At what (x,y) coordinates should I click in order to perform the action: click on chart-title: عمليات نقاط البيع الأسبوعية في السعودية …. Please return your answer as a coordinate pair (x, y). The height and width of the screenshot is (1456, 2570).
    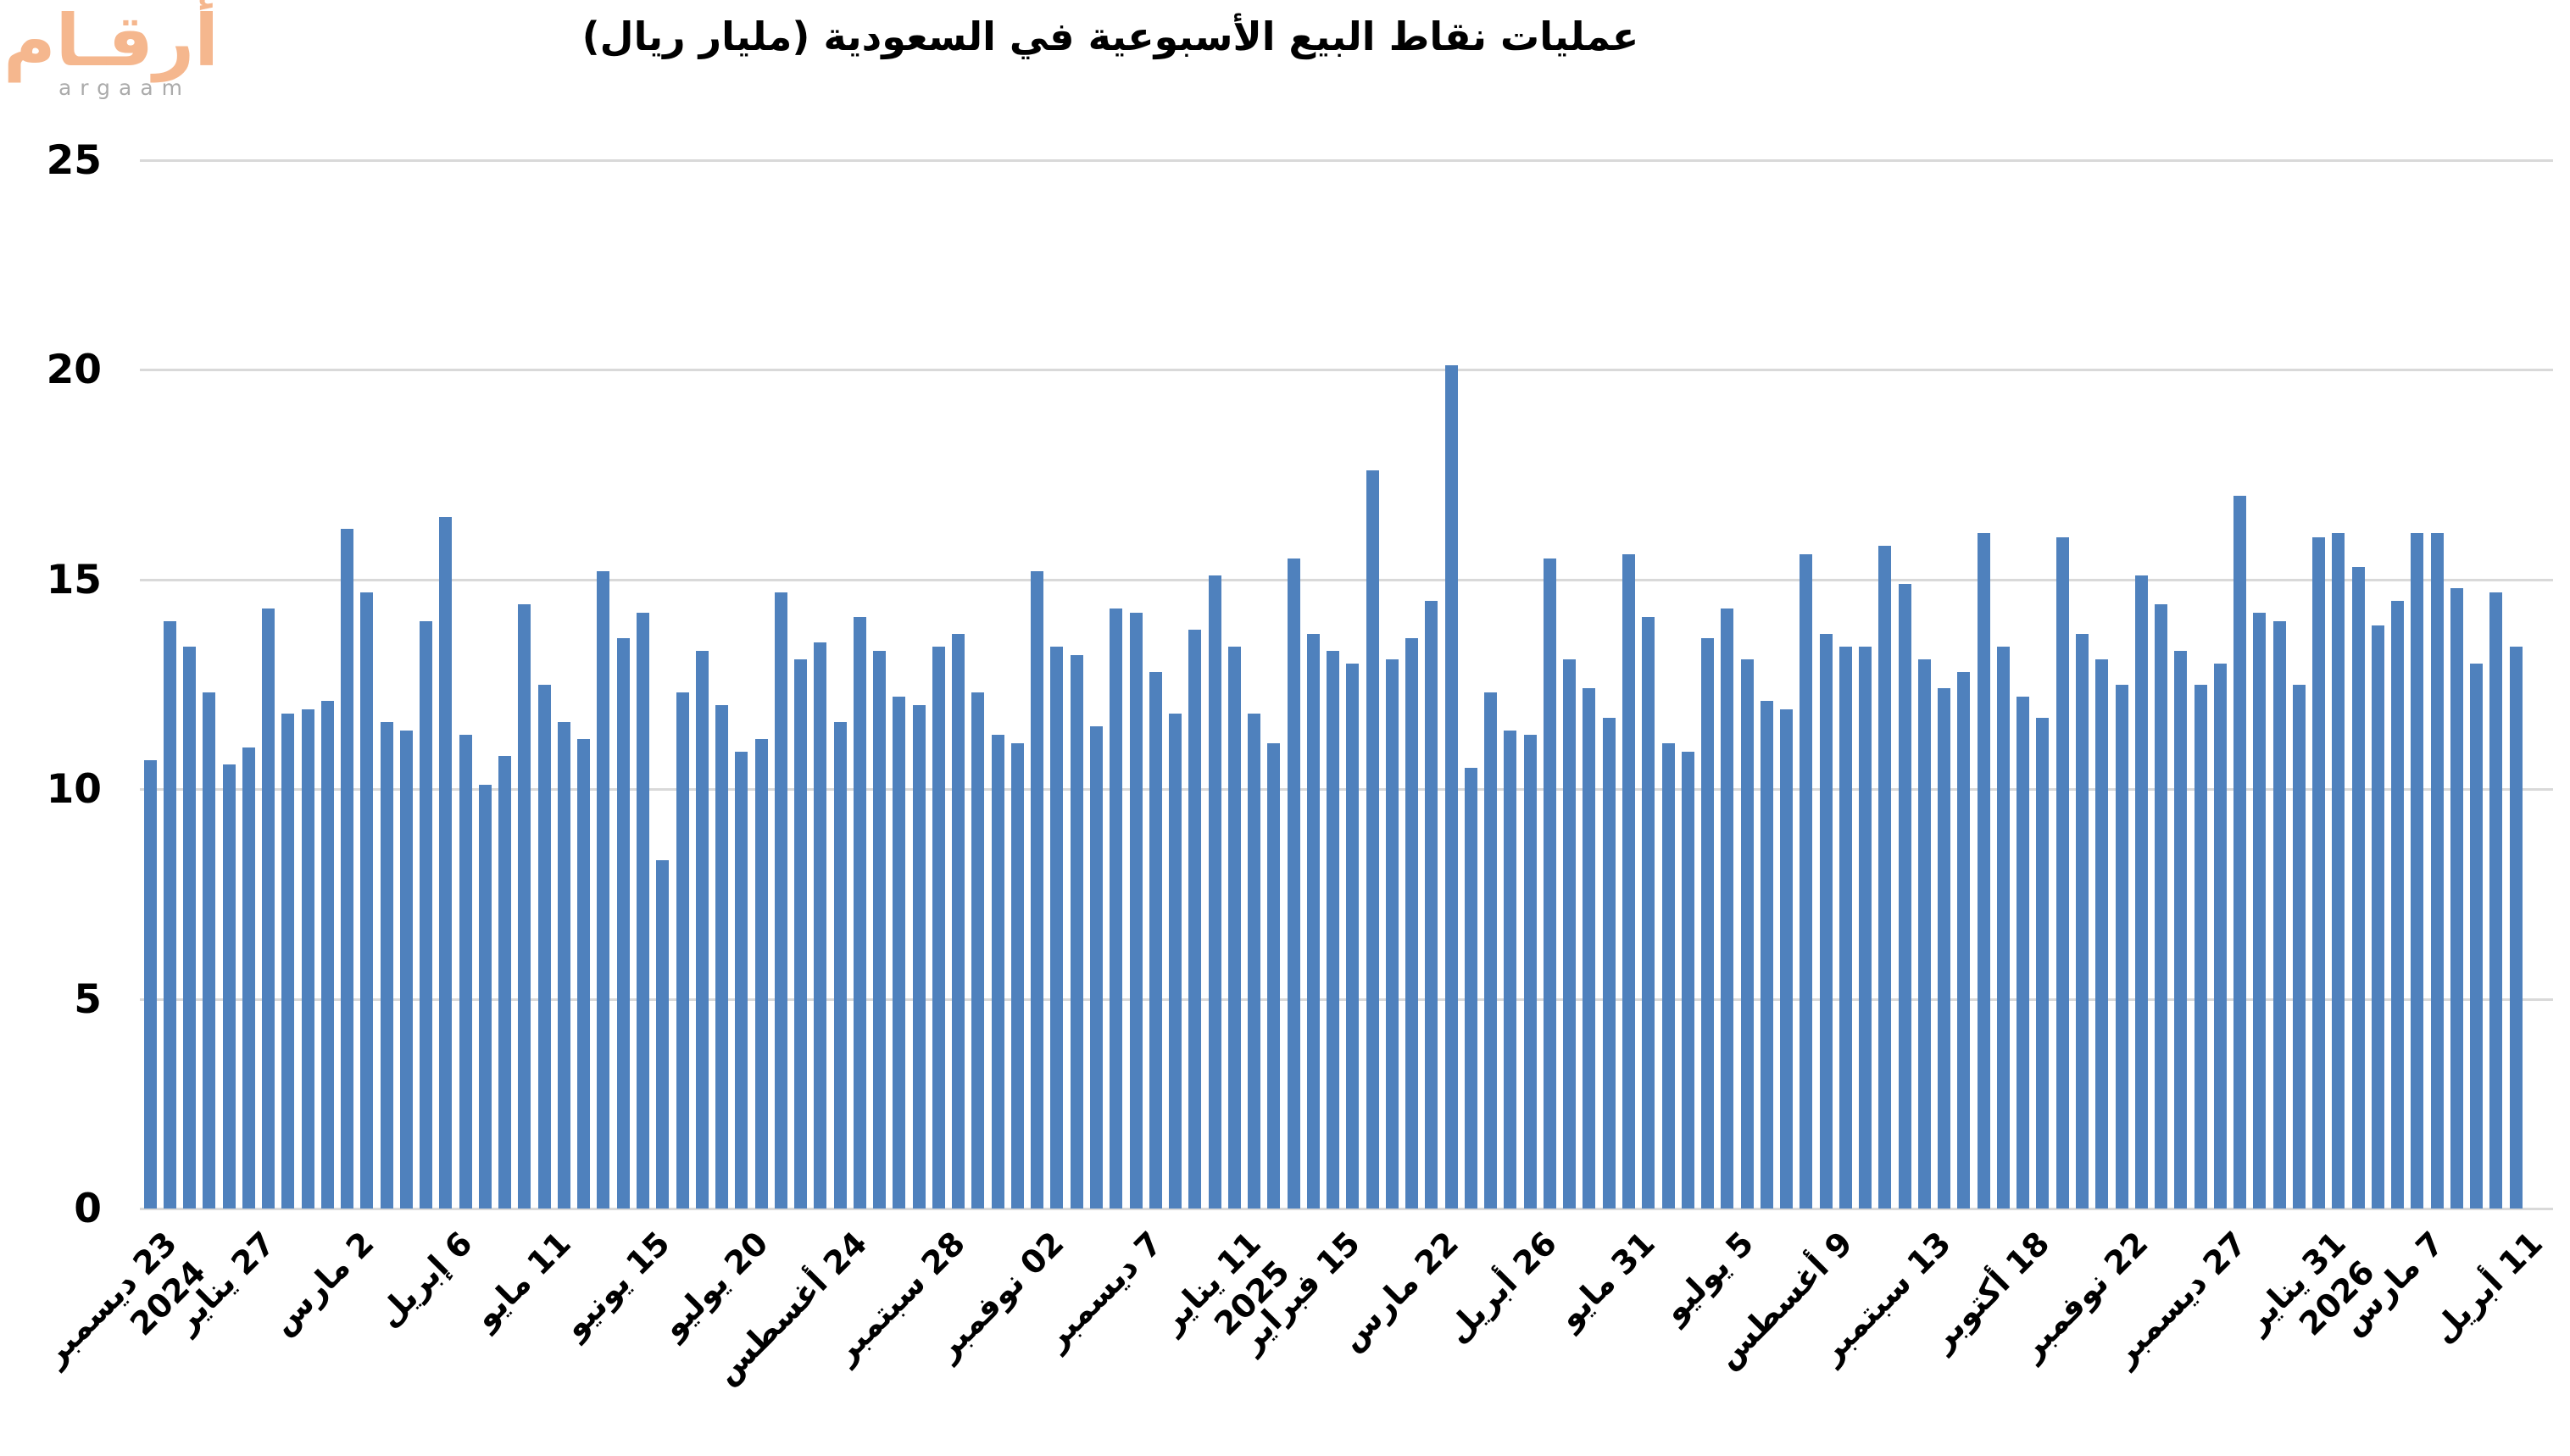
    Looking at the image, I should click on (1110, 36).